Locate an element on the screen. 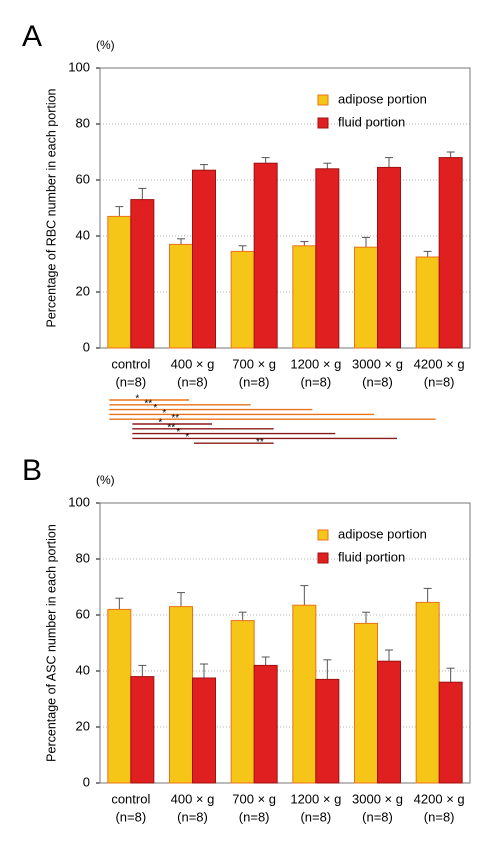  y-axis-label: Percentage of RBC number in each portion is located at coordinates (51, 207).